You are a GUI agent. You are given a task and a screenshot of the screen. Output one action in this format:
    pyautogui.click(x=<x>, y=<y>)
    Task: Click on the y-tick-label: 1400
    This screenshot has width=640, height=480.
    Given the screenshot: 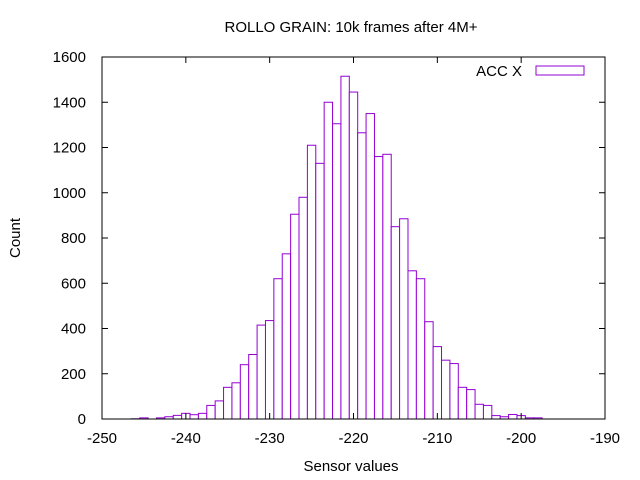 What is the action you would take?
    pyautogui.click(x=69, y=102)
    